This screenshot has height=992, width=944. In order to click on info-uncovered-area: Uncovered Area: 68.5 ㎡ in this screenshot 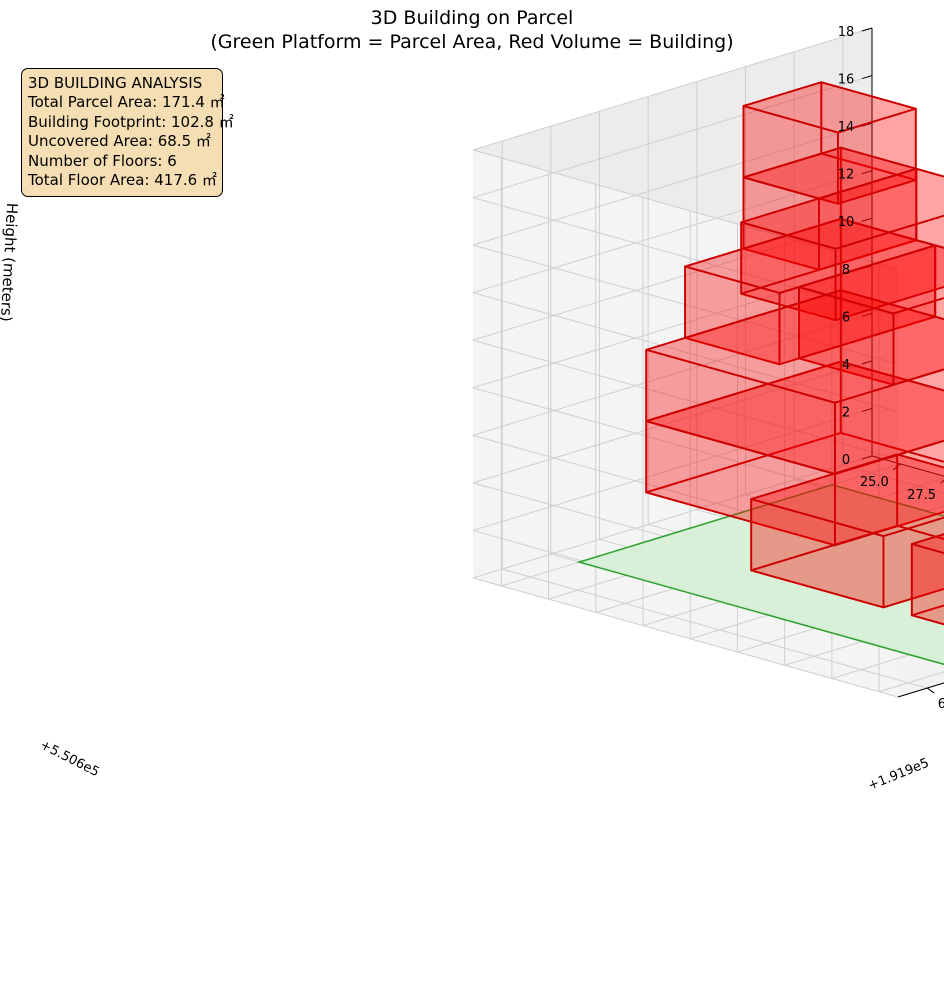, I will do `click(119, 141)`.